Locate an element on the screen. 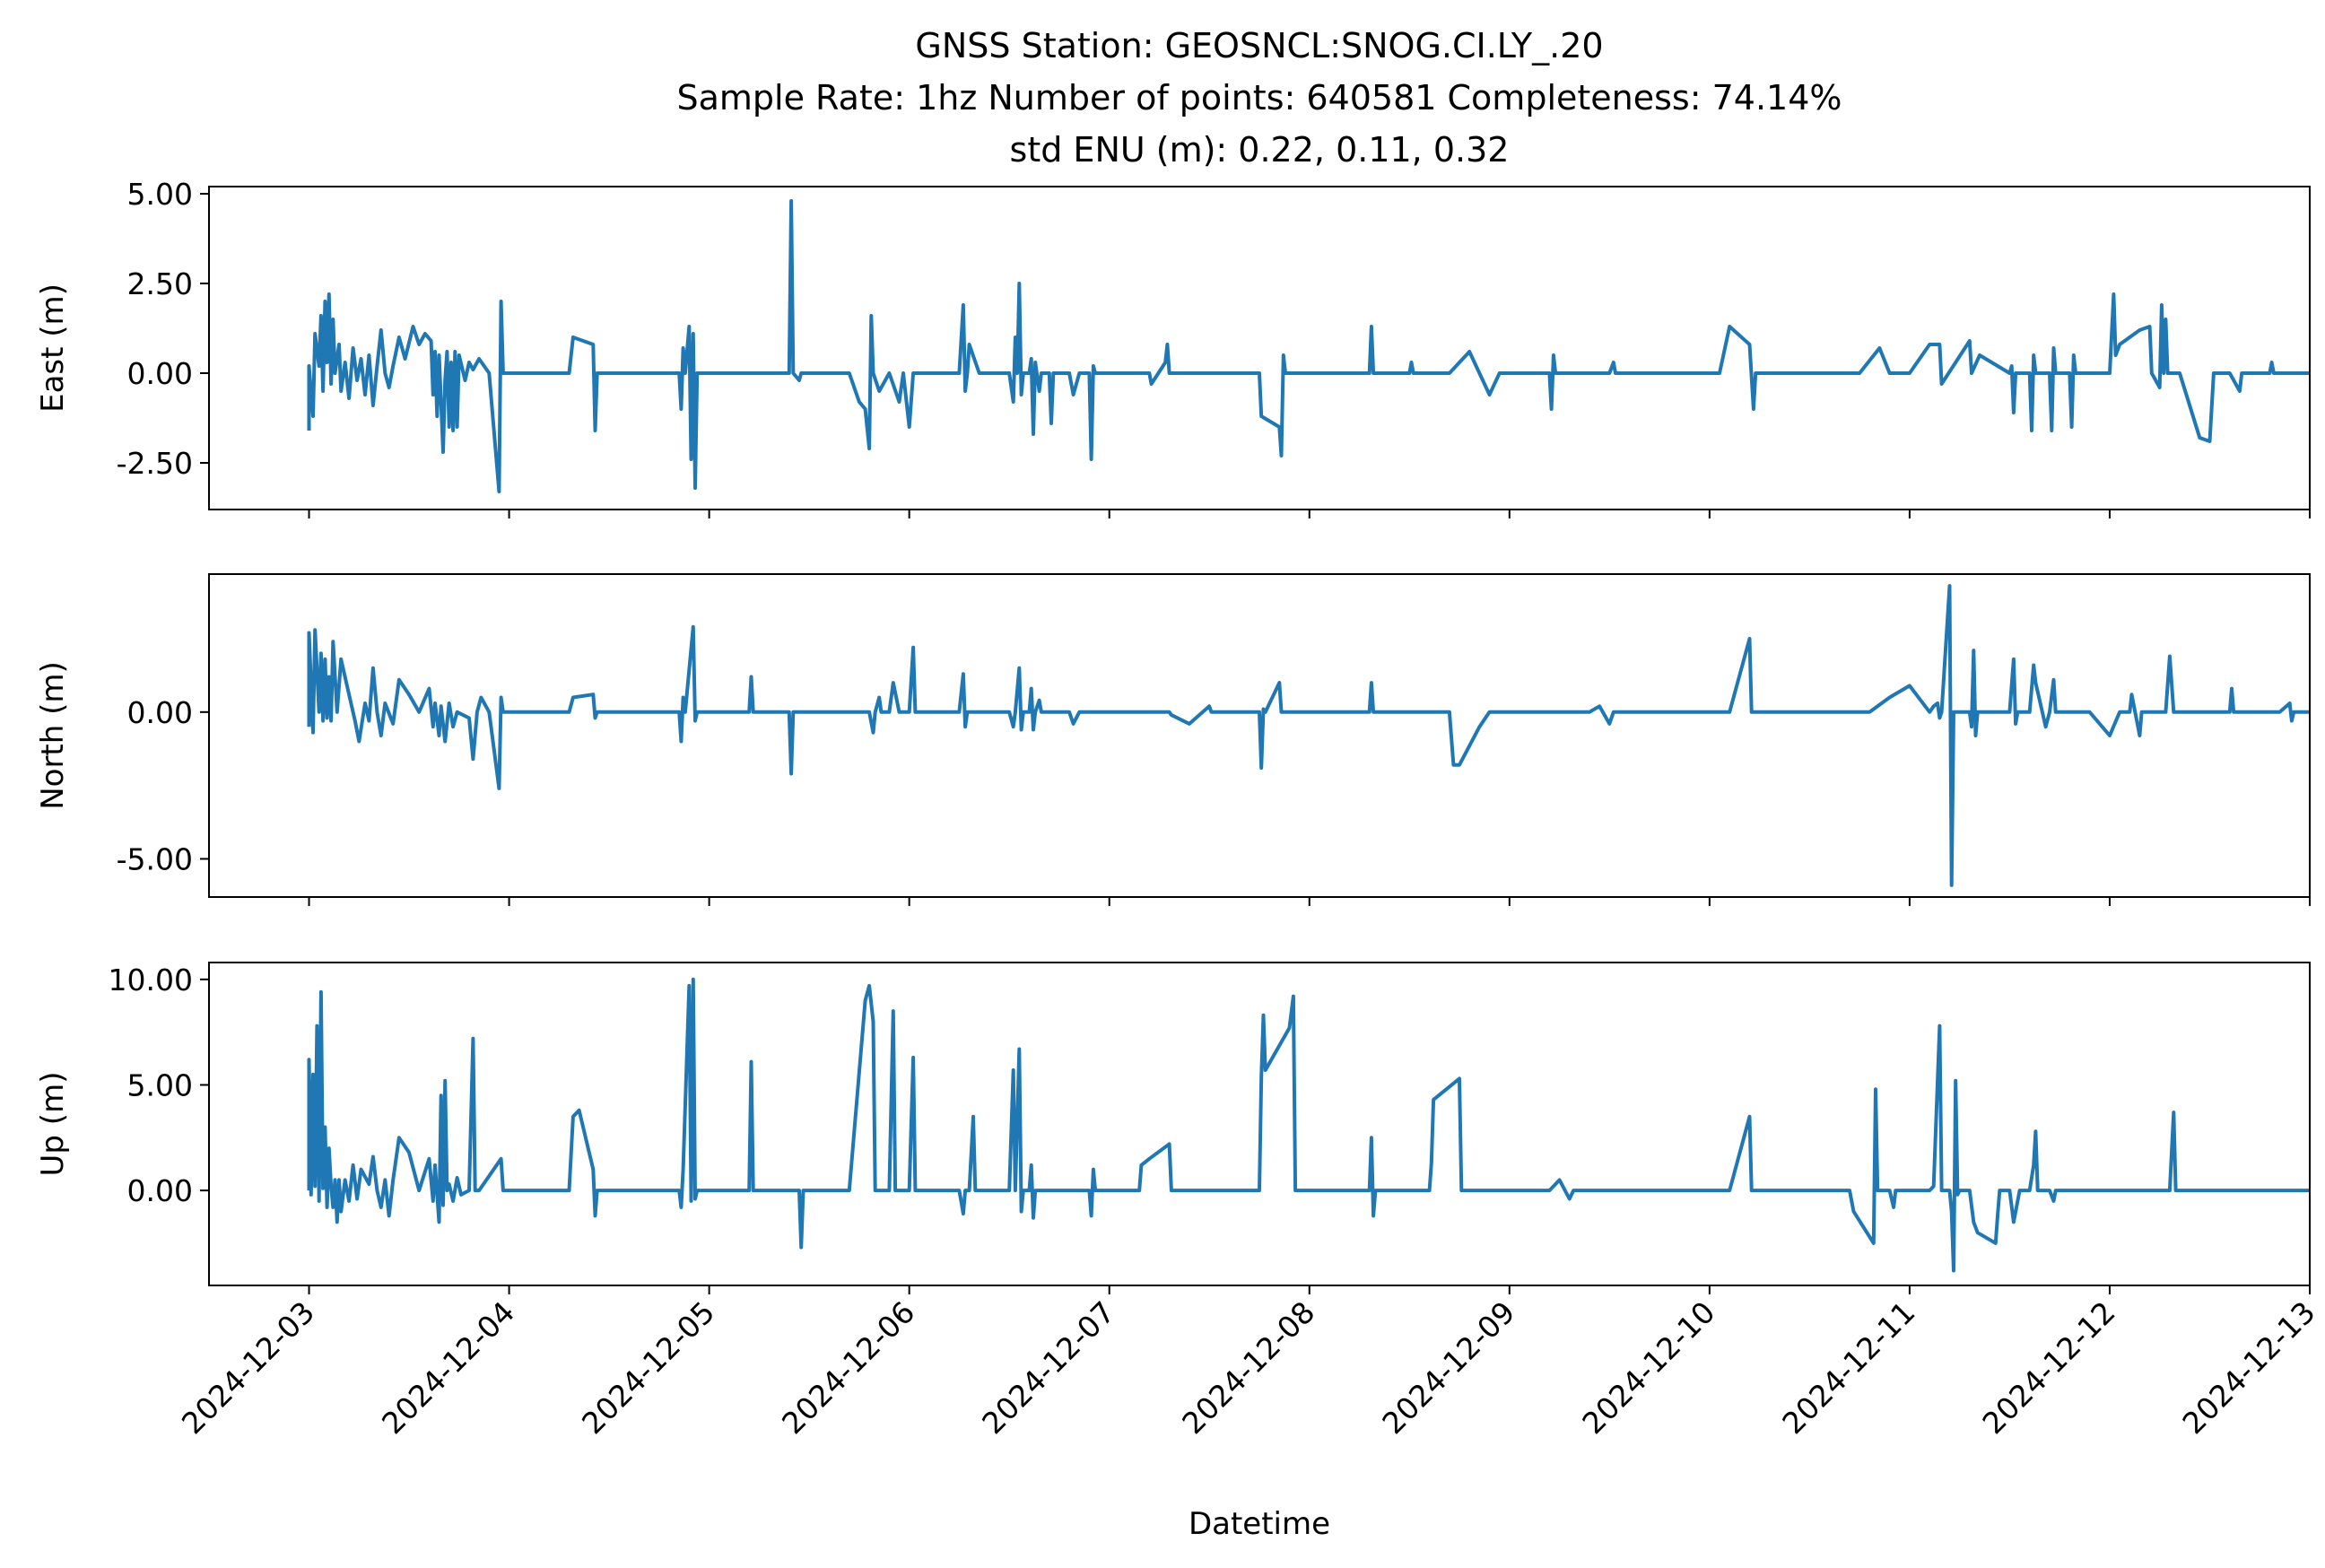 Image resolution: width=2325 pixels, height=1568 pixels. y-tick-label-north: 0.00 is located at coordinates (160, 713).